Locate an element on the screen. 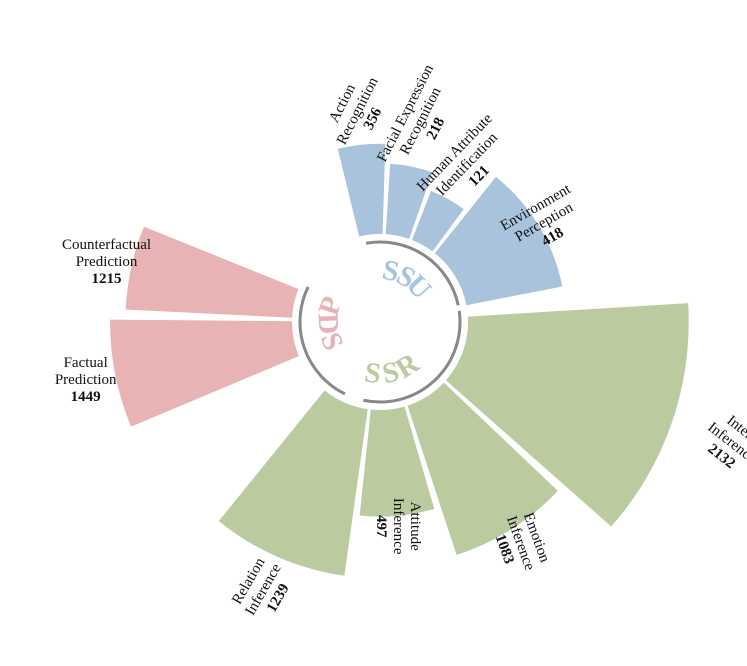  bar-facial-expression-recognition is located at coordinates (409, 201).